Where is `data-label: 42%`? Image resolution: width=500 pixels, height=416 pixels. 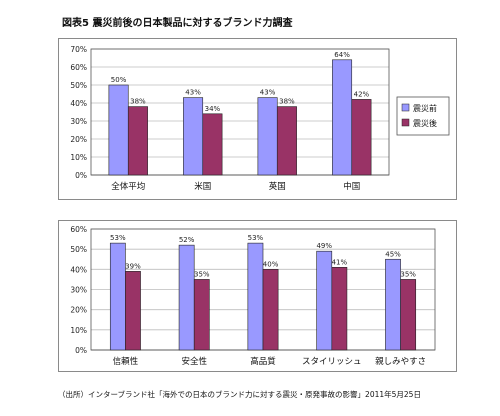 data-label: 42% is located at coordinates (362, 94).